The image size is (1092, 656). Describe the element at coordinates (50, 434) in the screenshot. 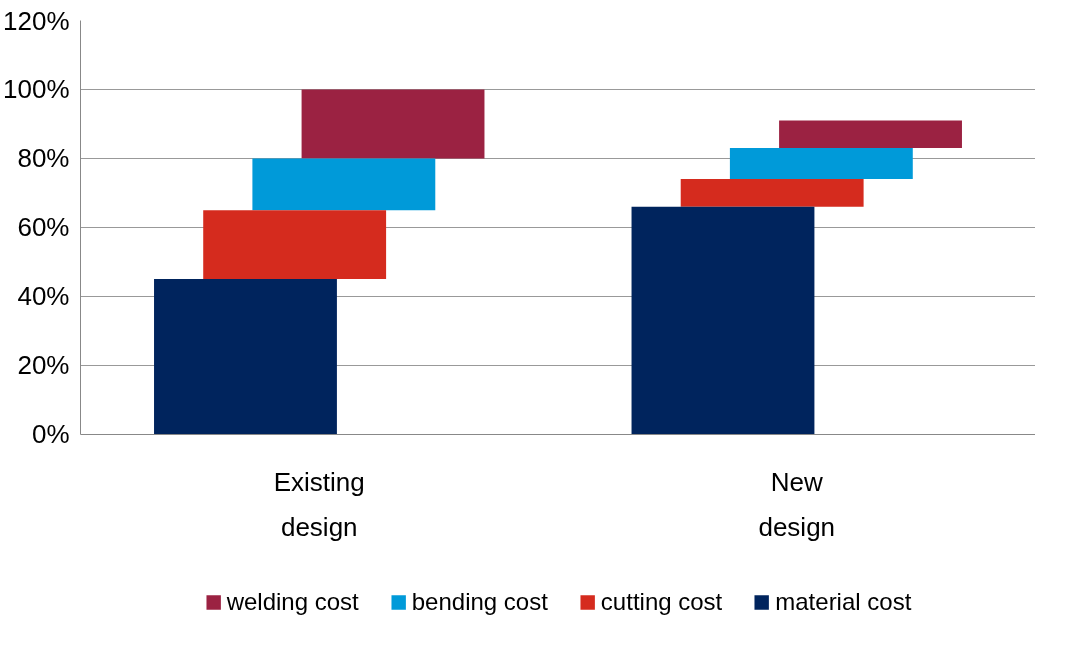

I see `y-tick-label: 0%` at that location.